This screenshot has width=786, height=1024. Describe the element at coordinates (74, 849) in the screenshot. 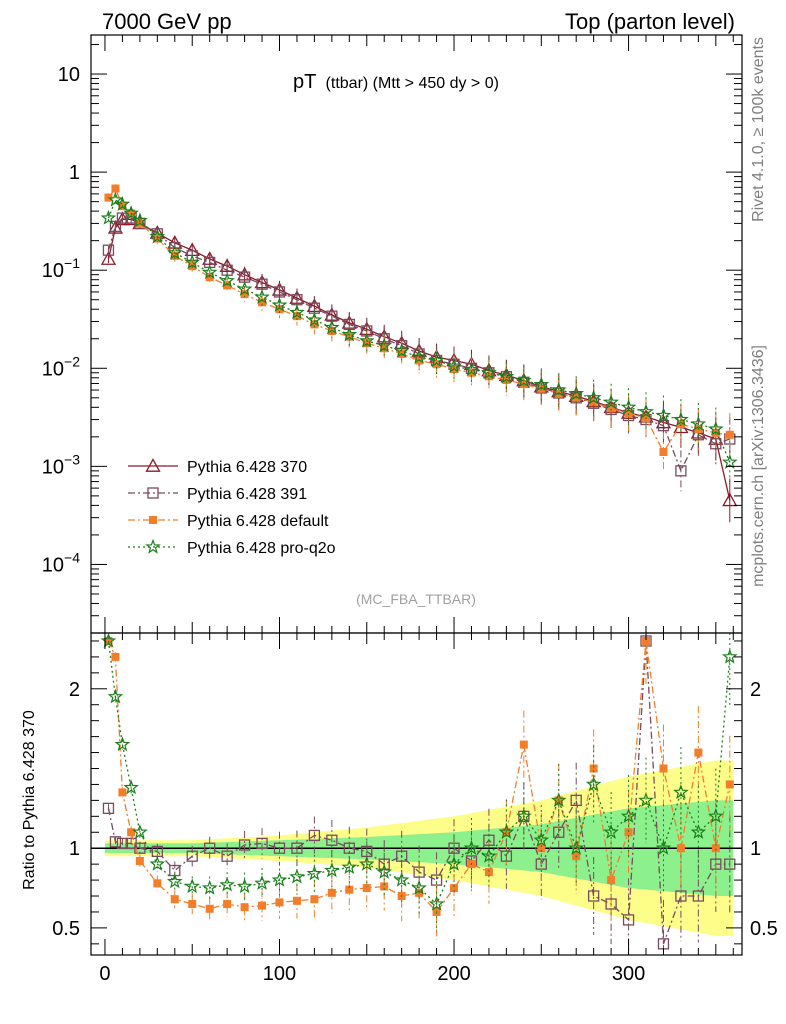

I see `ratio-y-tick-label: 1` at that location.